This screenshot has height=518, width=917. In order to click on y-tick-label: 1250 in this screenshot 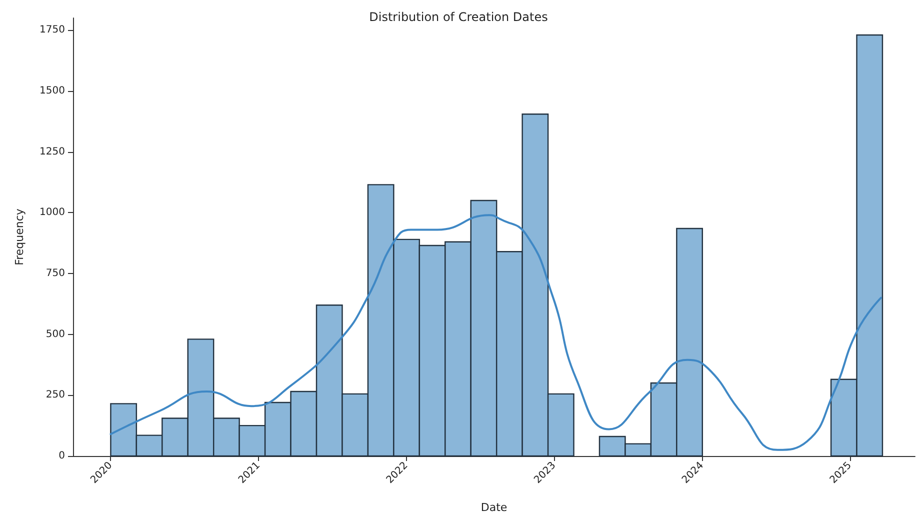, I will do `click(52, 152)`.